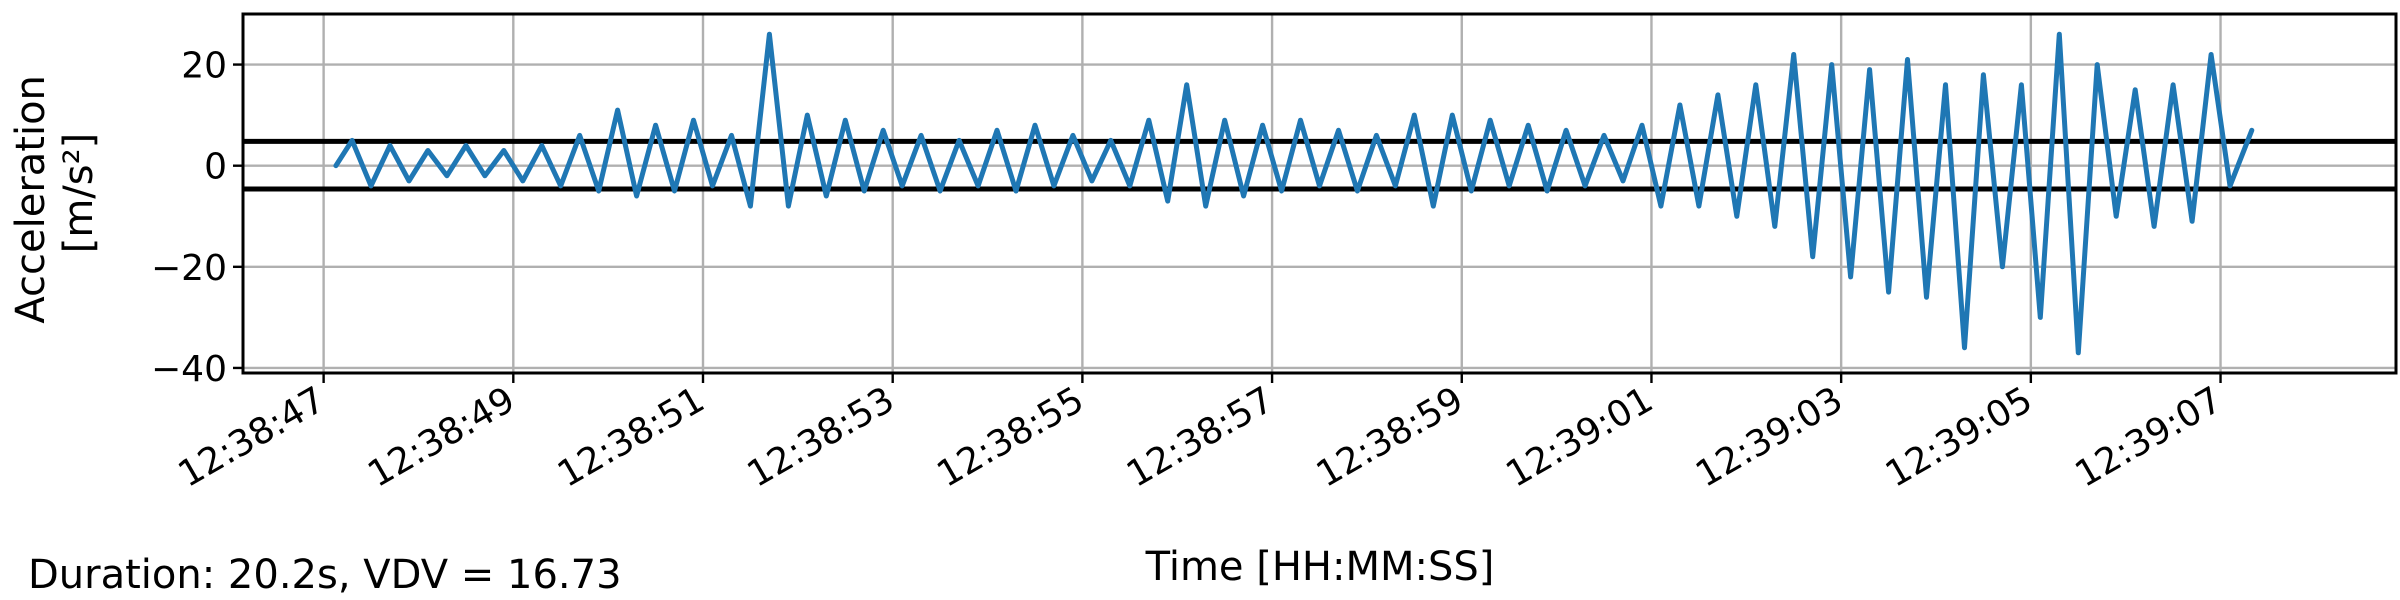 This screenshot has height=600, width=2400. What do you see at coordinates (252, 437) in the screenshot?
I see `x-tick-label: 12:38:47` at bounding box center [252, 437].